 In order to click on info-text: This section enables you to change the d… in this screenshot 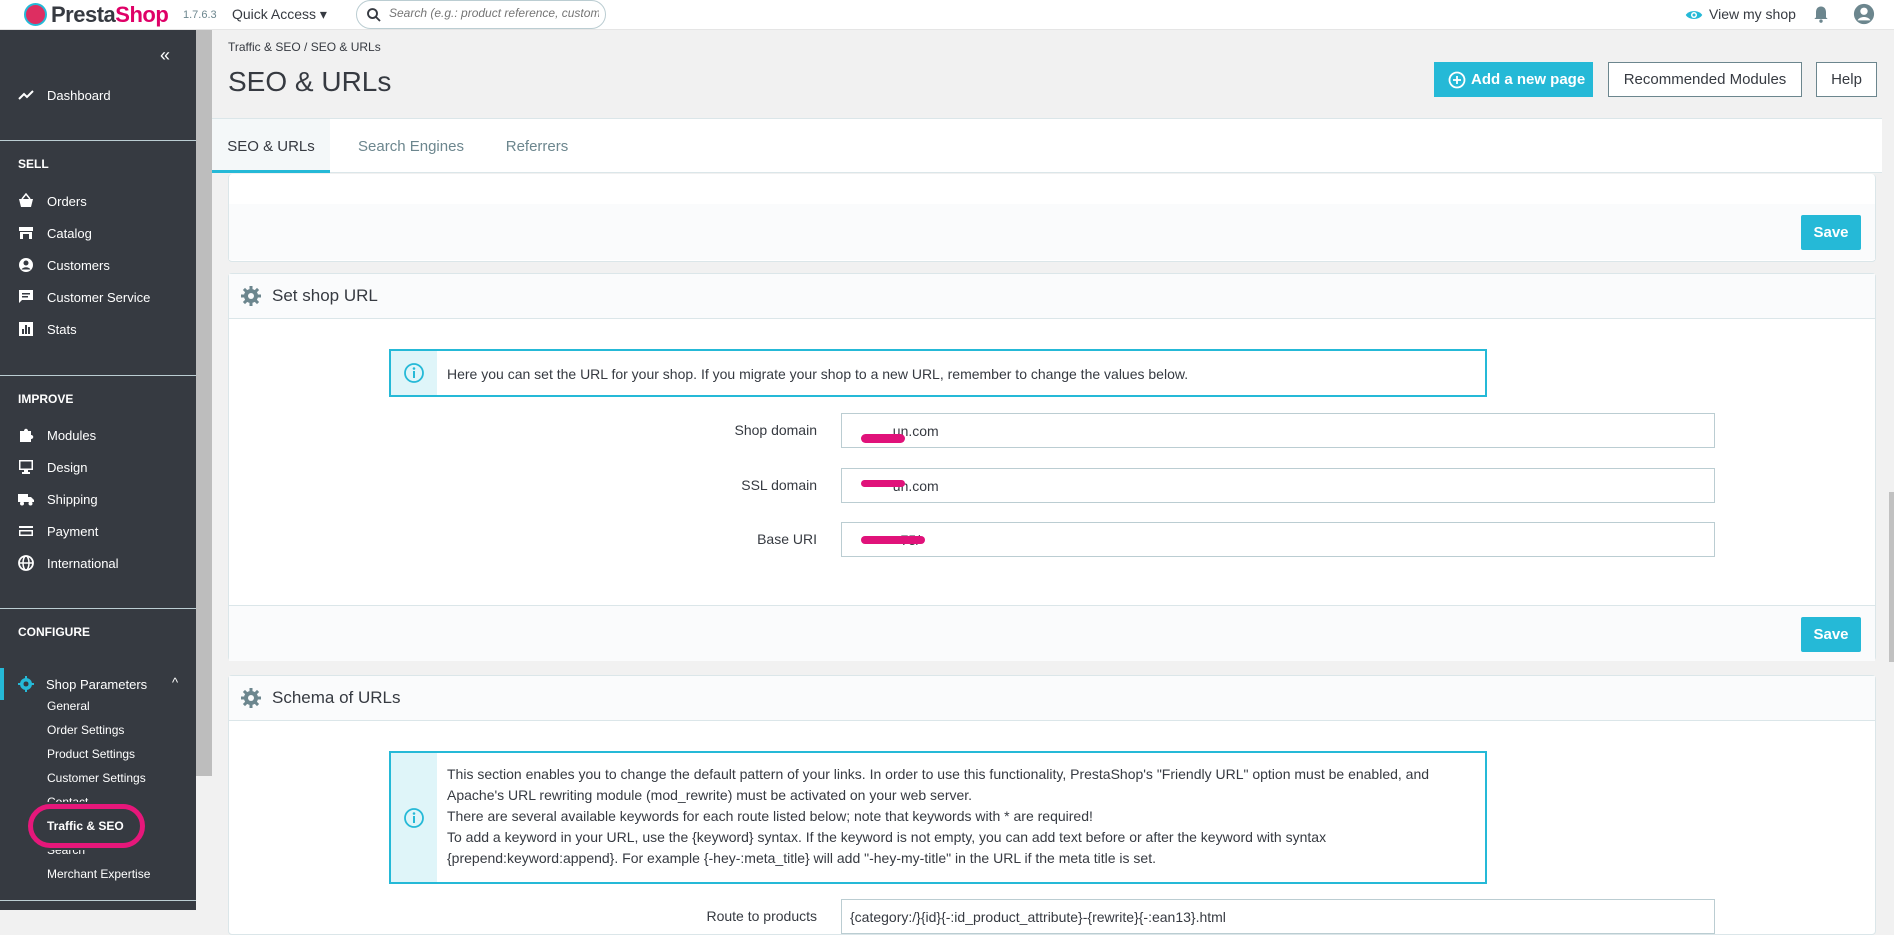, I will do `click(958, 816)`.